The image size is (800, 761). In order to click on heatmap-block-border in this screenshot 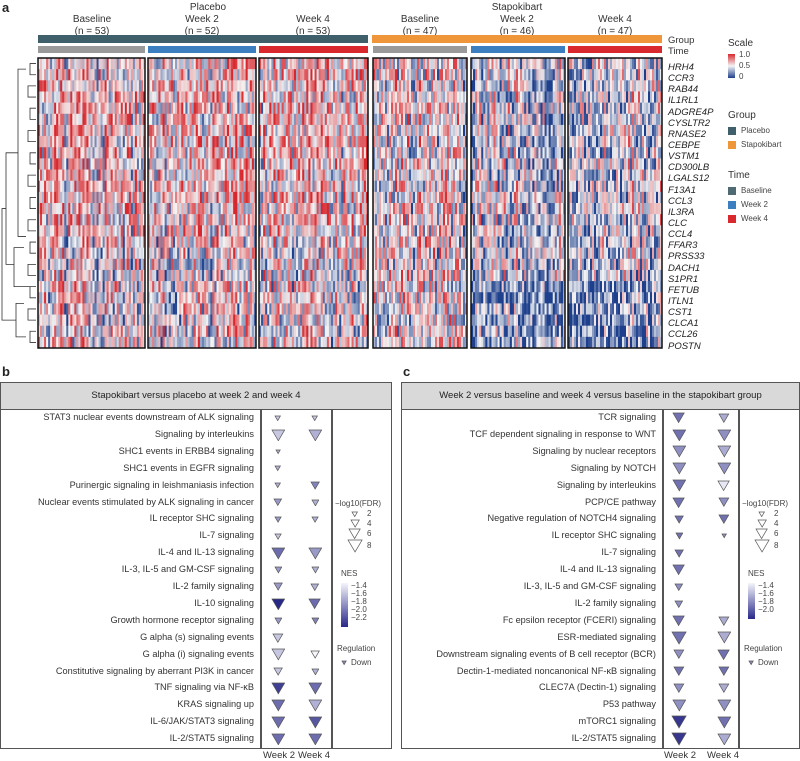, I will do `click(91, 203)`.